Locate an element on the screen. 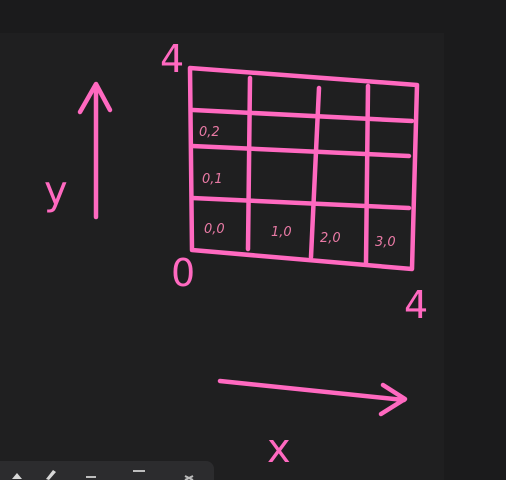 This screenshot has height=480, width=506. grid-line-h3 is located at coordinates (300, 203).